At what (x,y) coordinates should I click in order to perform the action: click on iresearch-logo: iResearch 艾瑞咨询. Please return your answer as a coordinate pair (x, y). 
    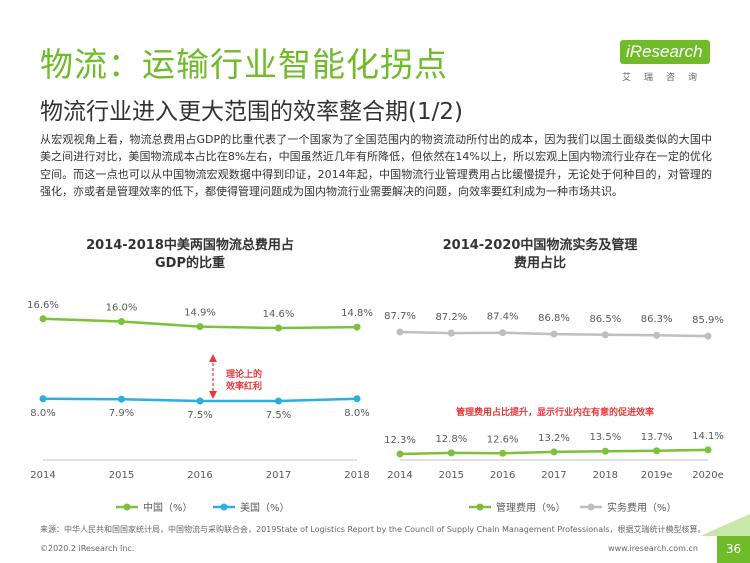
    Looking at the image, I should click on (662, 62).